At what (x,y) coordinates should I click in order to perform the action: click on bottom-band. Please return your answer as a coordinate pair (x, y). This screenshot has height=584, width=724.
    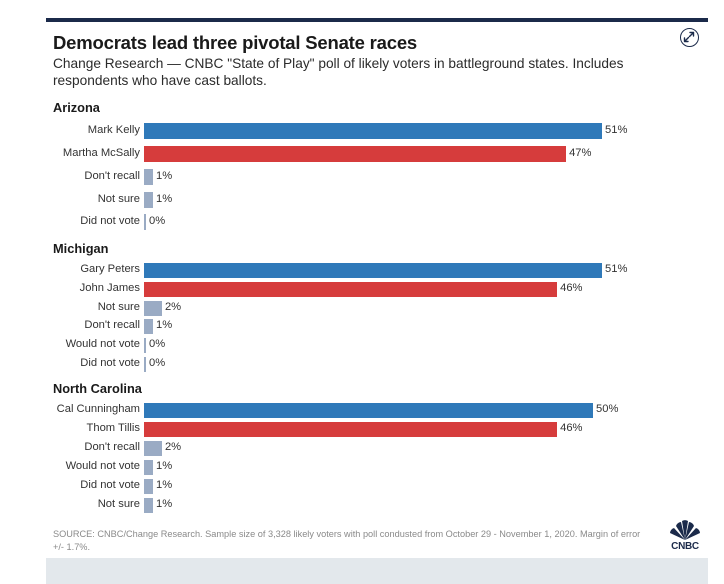
    Looking at the image, I should click on (377, 571).